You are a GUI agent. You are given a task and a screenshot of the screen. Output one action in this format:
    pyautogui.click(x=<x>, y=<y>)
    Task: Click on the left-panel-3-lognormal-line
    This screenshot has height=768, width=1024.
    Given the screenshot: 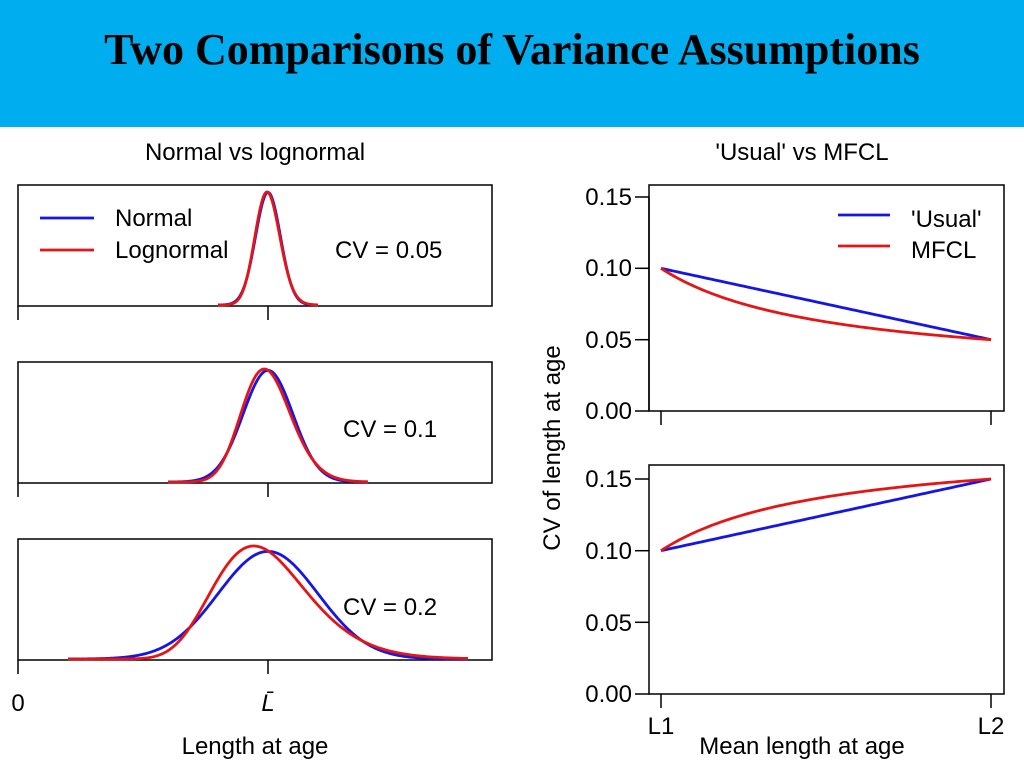 What is the action you would take?
    pyautogui.click(x=268, y=602)
    